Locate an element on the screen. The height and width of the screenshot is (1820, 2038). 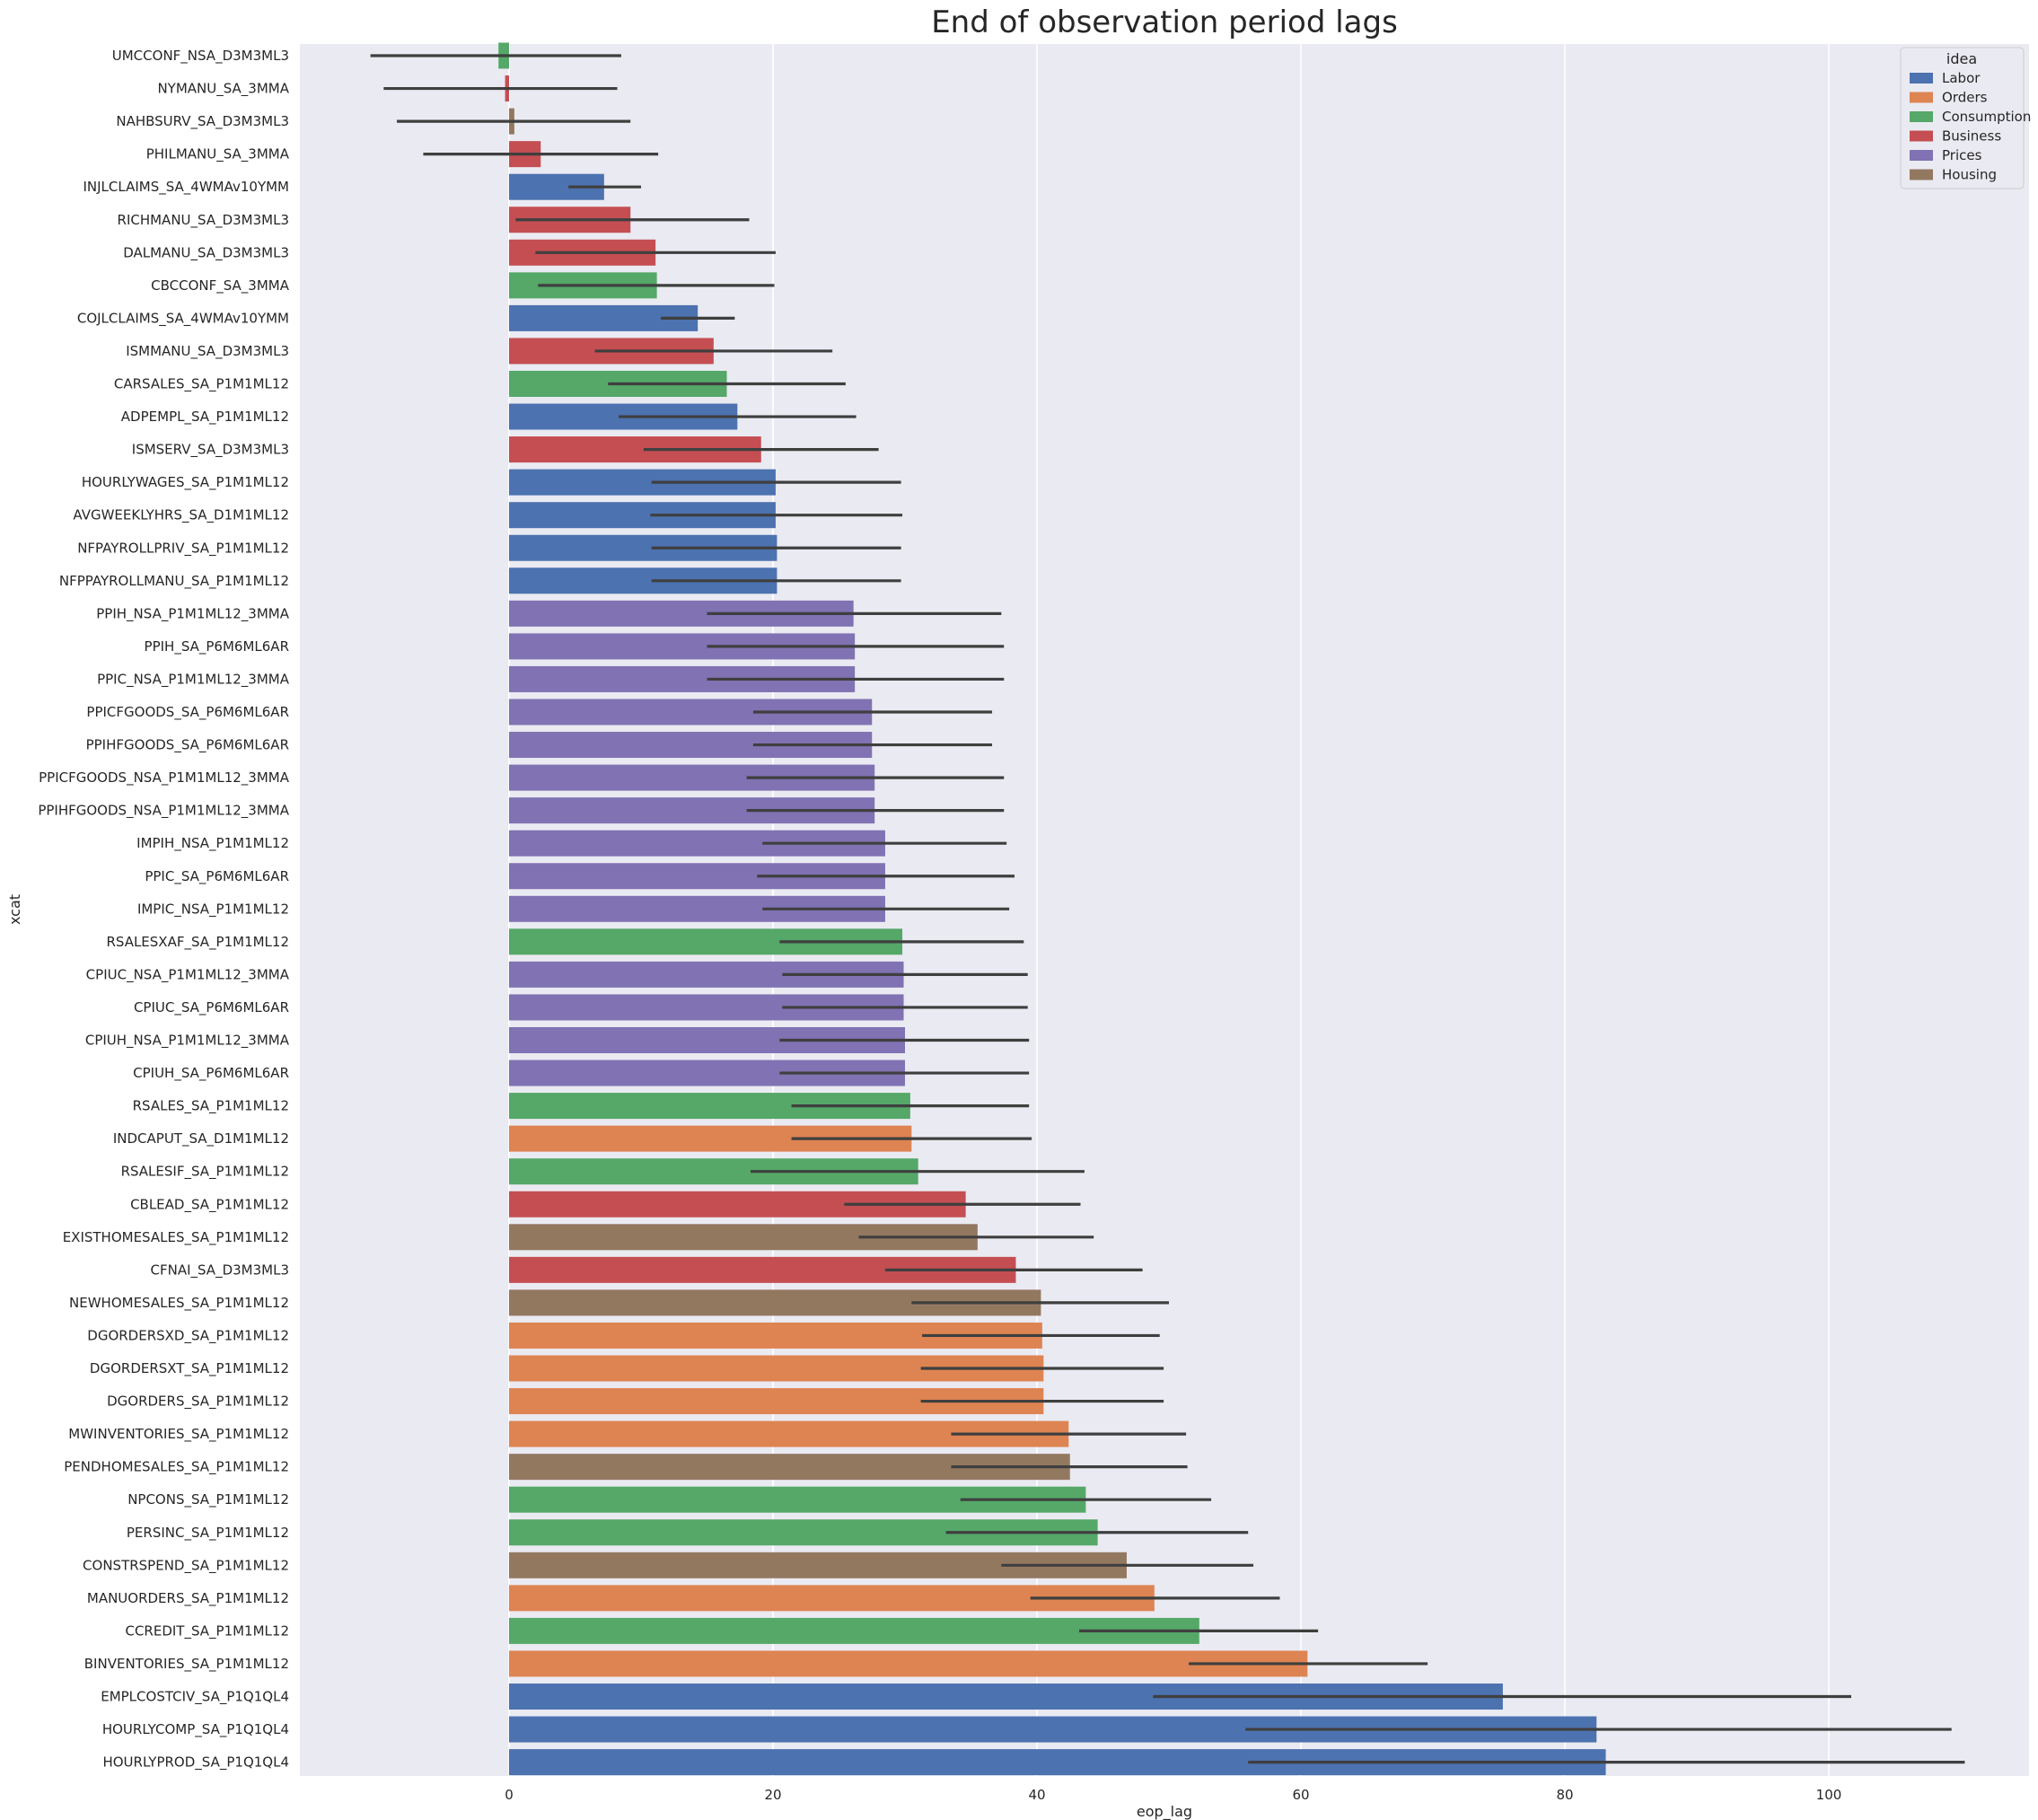
y-tick-label: CBCCONF_SA_3MMA is located at coordinates (220, 286).